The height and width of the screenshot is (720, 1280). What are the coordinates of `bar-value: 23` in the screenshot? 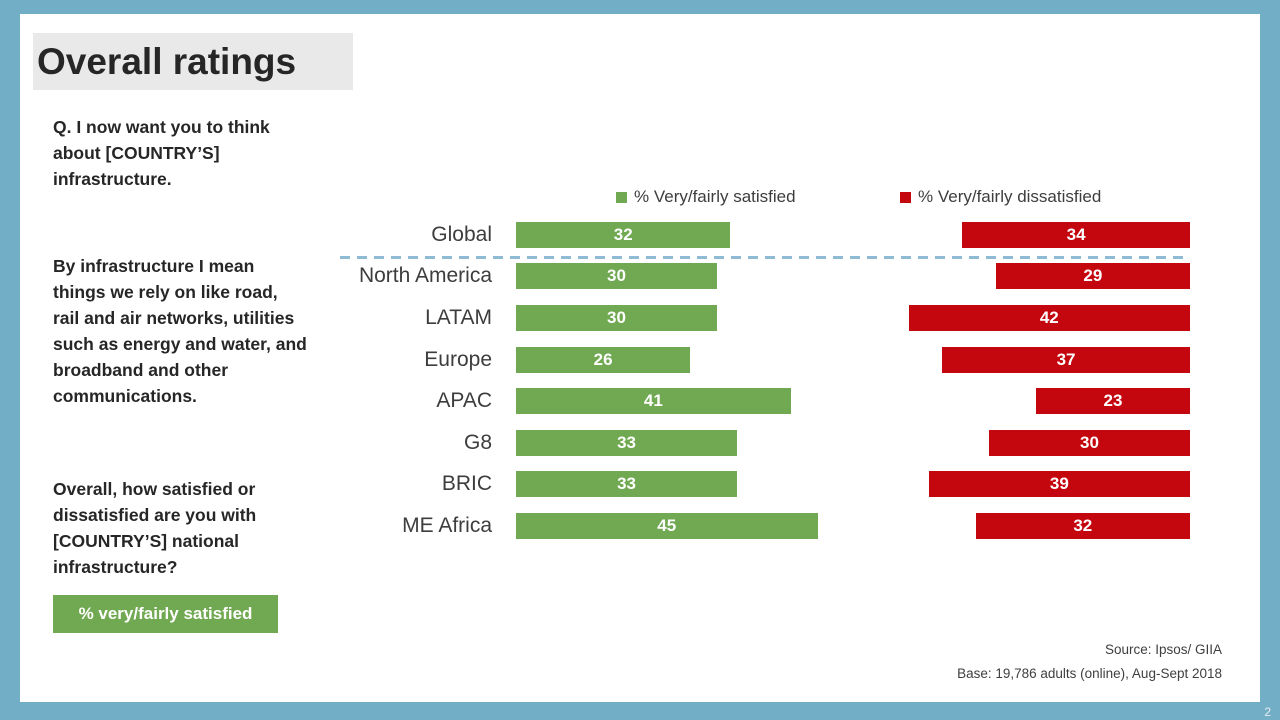 It's located at (1113, 401).